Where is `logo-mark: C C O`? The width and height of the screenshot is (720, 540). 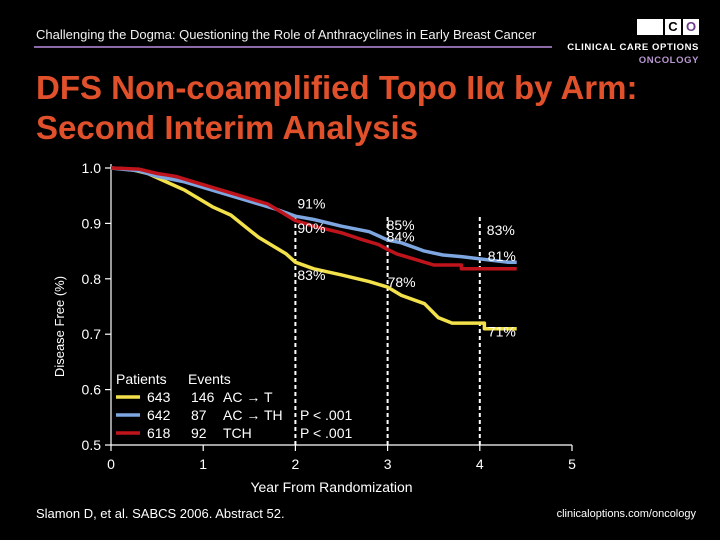
logo-mark: C C O is located at coordinates (668, 27).